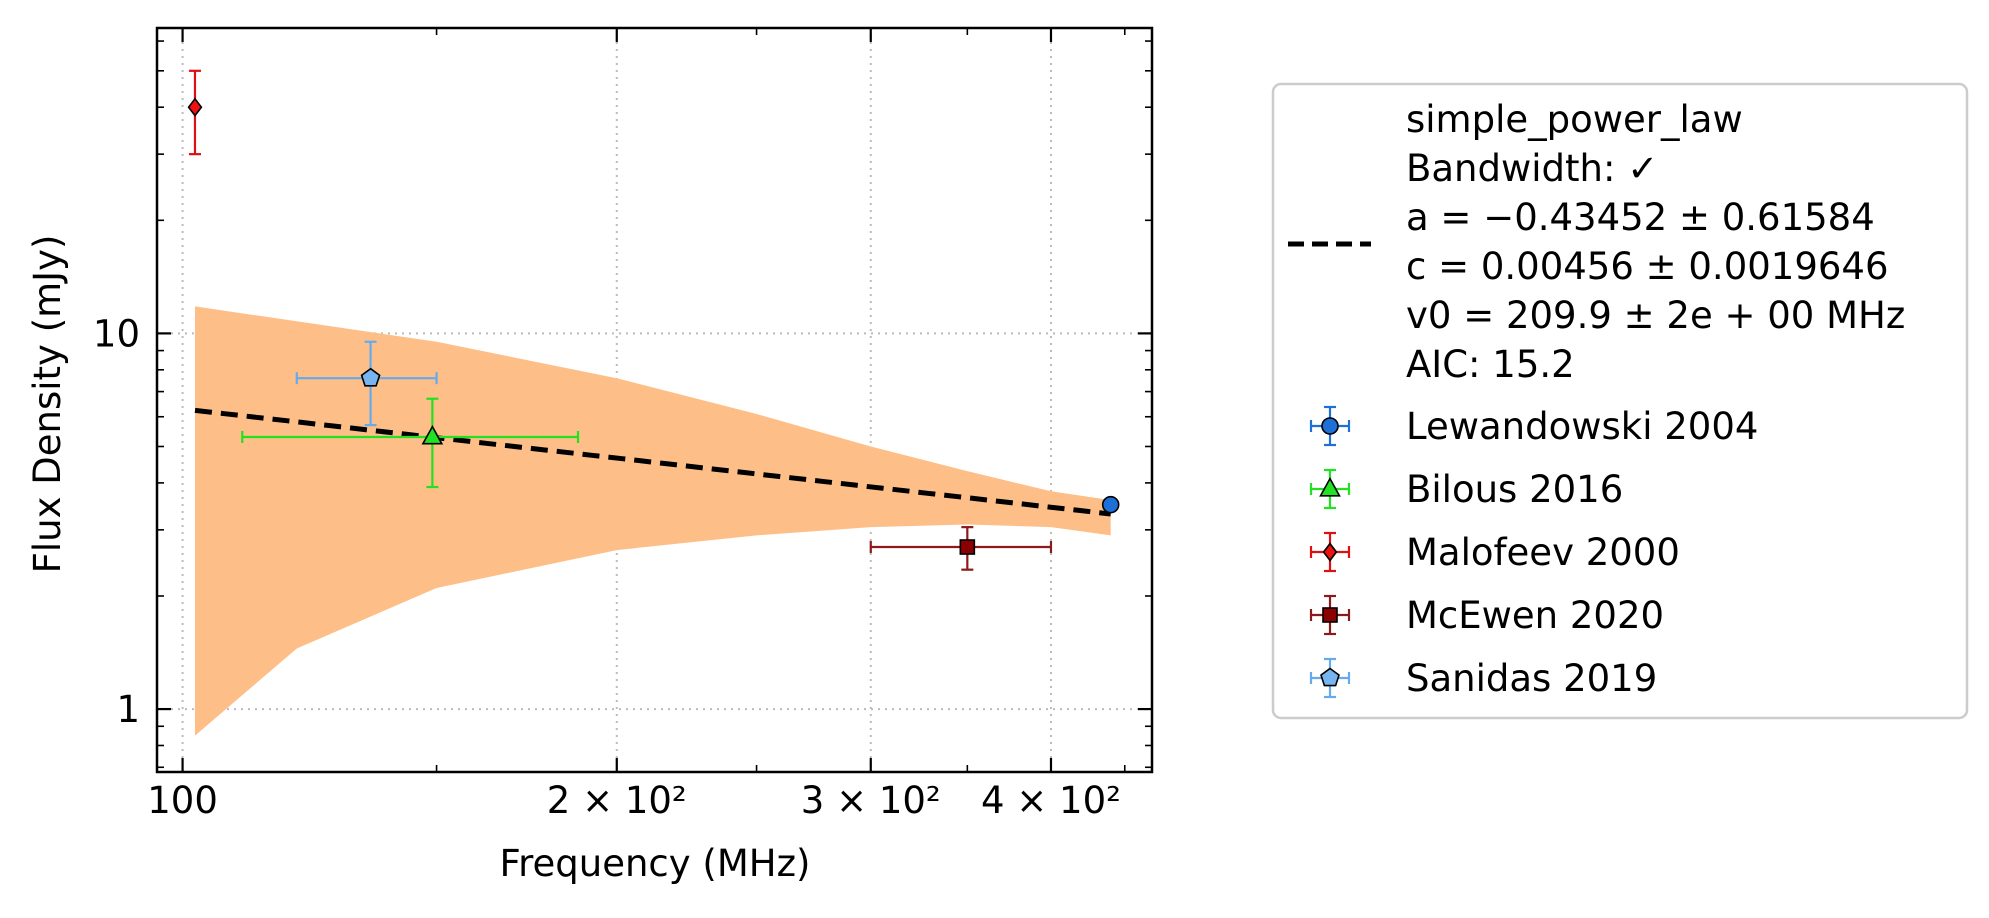 This screenshot has height=918, width=1989. I want to click on y-tick-label: 1, so click(128, 709).